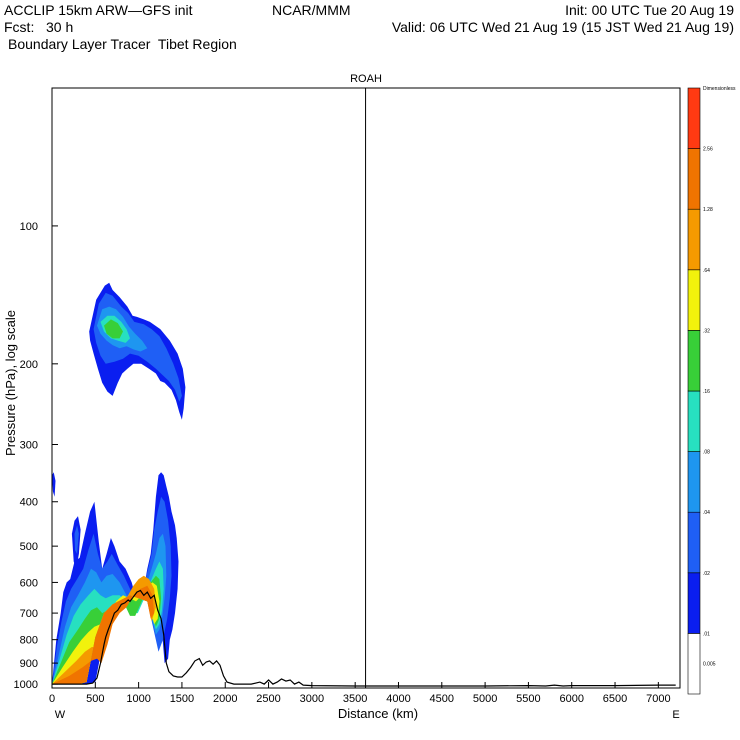  Describe the element at coordinates (571, 699) in the screenshot. I see `x-tick-label-6000: 6000` at that location.